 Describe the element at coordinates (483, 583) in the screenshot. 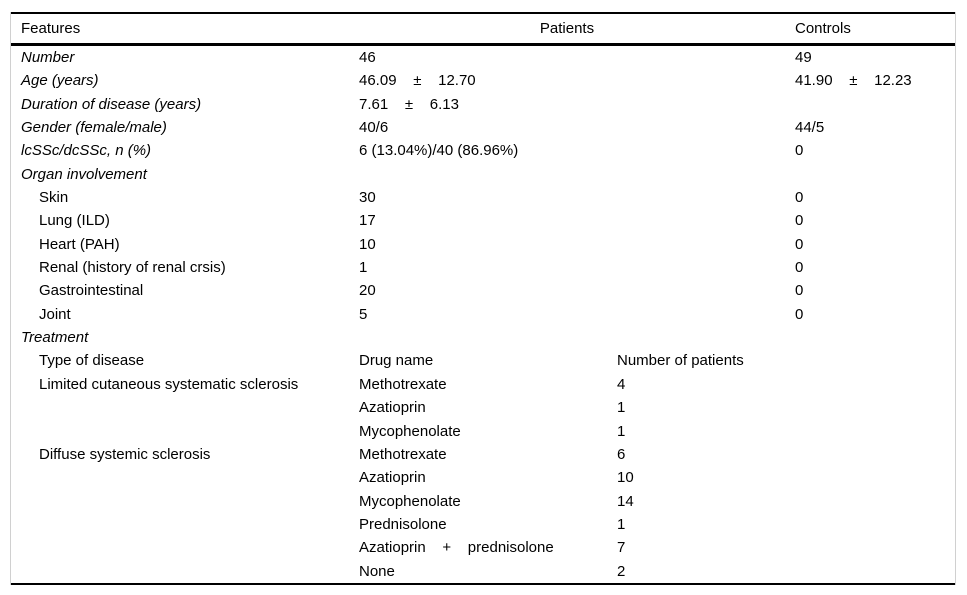

I see `table-bottom-rule` at that location.